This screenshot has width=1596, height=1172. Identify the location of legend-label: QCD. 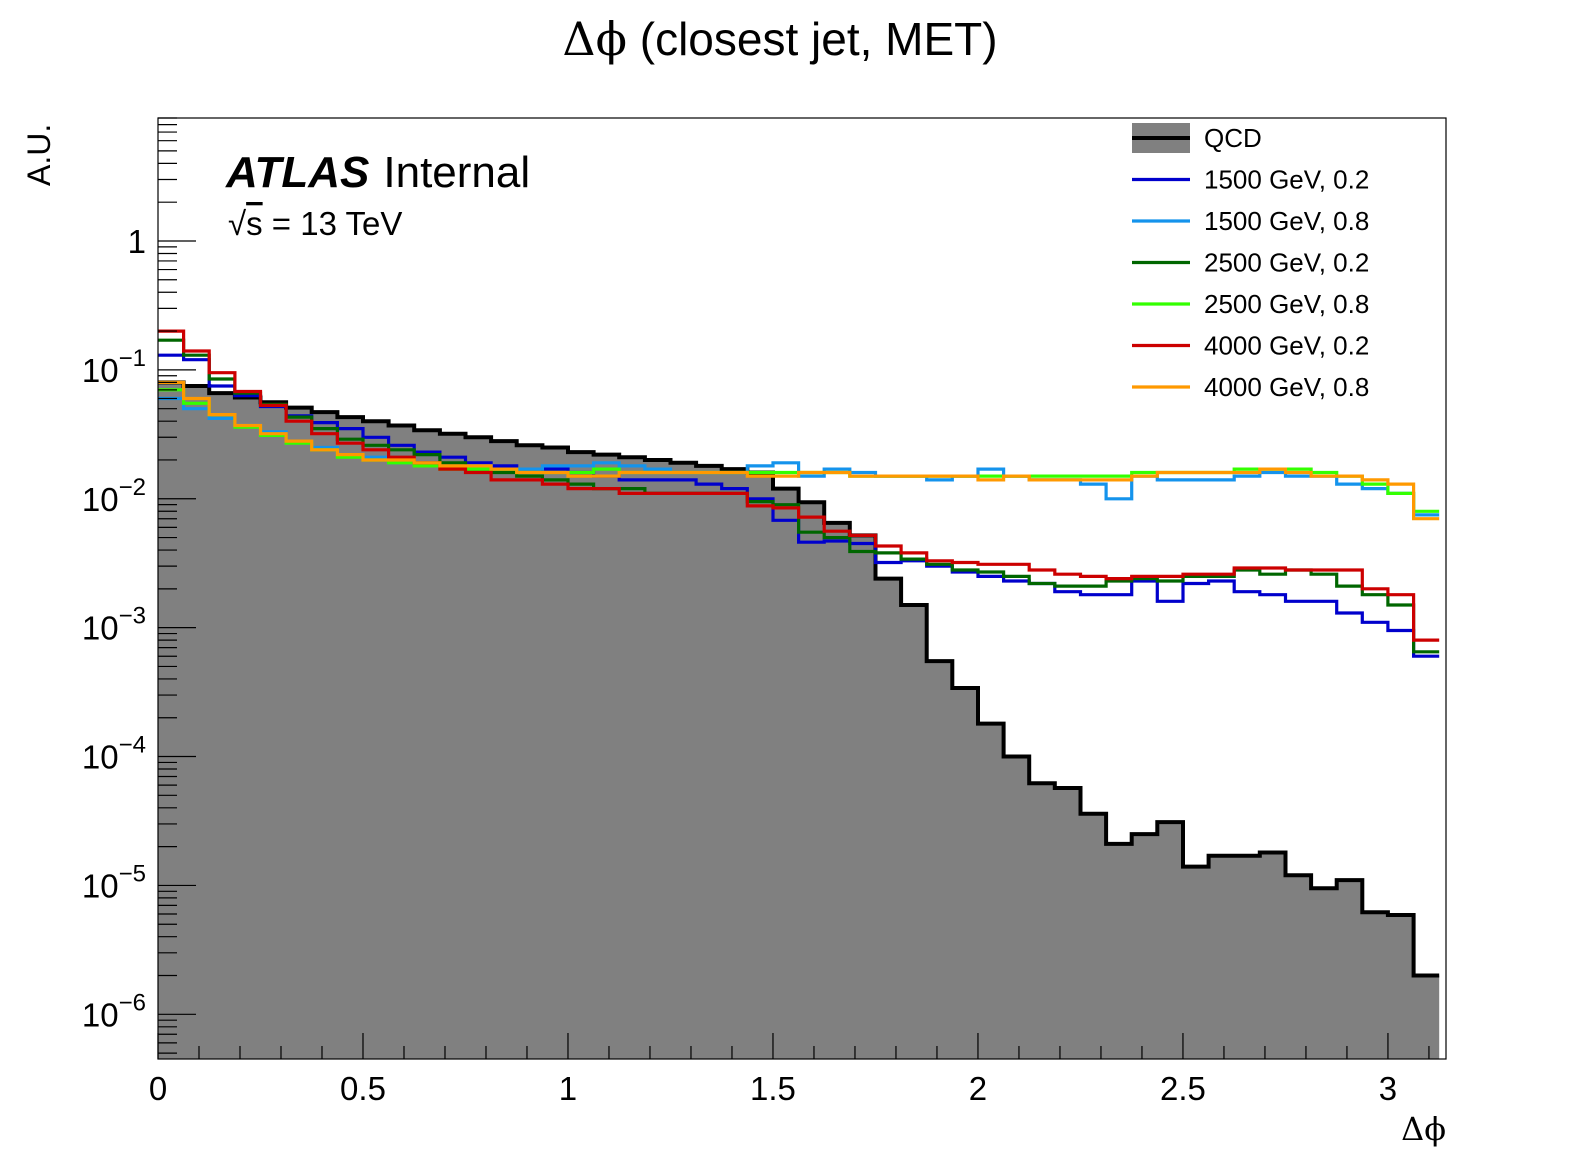
(1233, 138).